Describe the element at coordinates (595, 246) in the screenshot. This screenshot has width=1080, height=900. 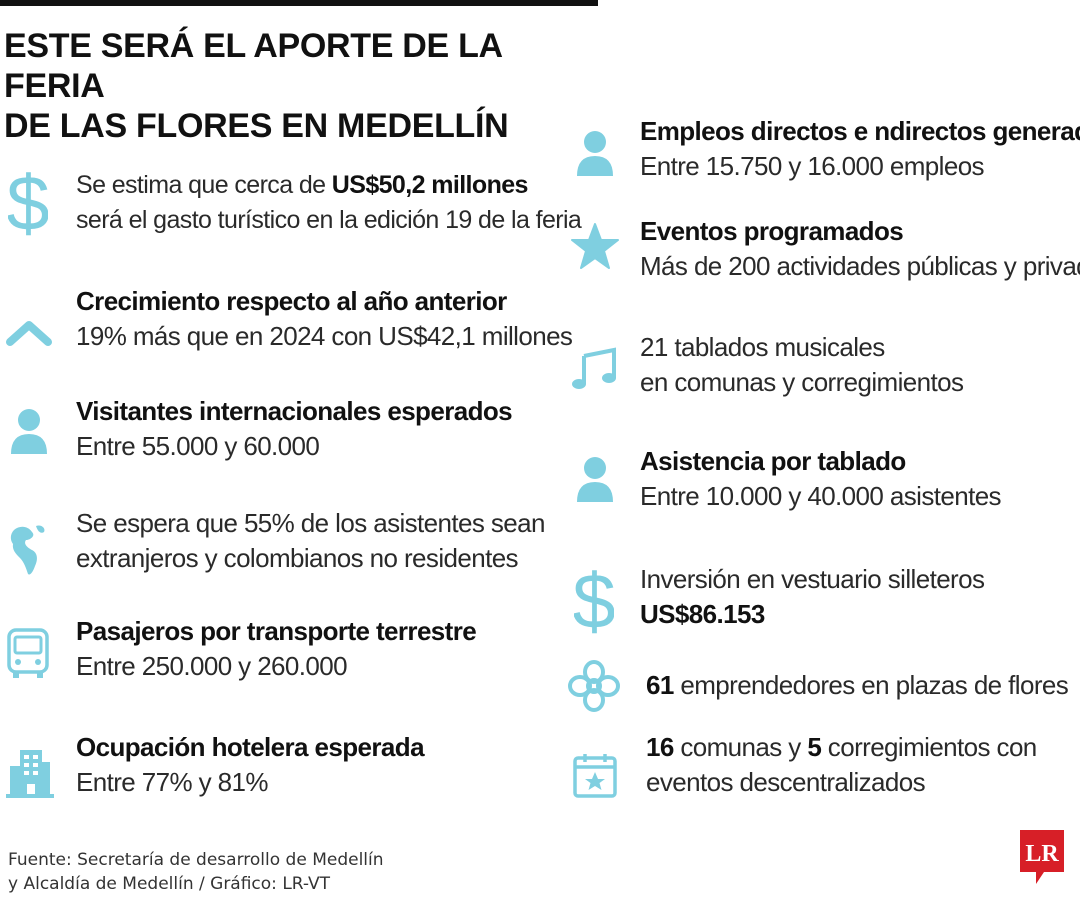
I see `star-icon` at that location.